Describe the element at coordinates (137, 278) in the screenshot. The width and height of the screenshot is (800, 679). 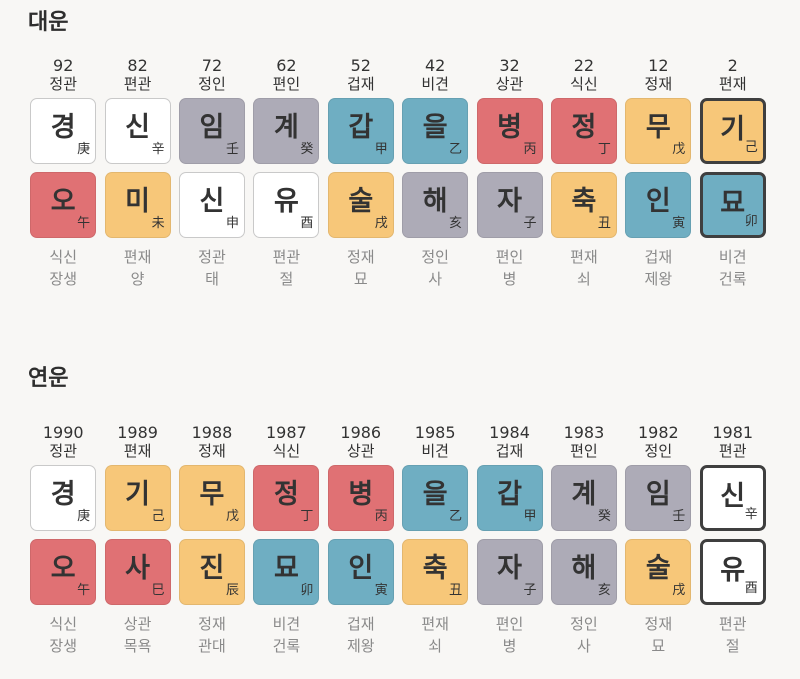
I see `life-stage-label: 양` at that location.